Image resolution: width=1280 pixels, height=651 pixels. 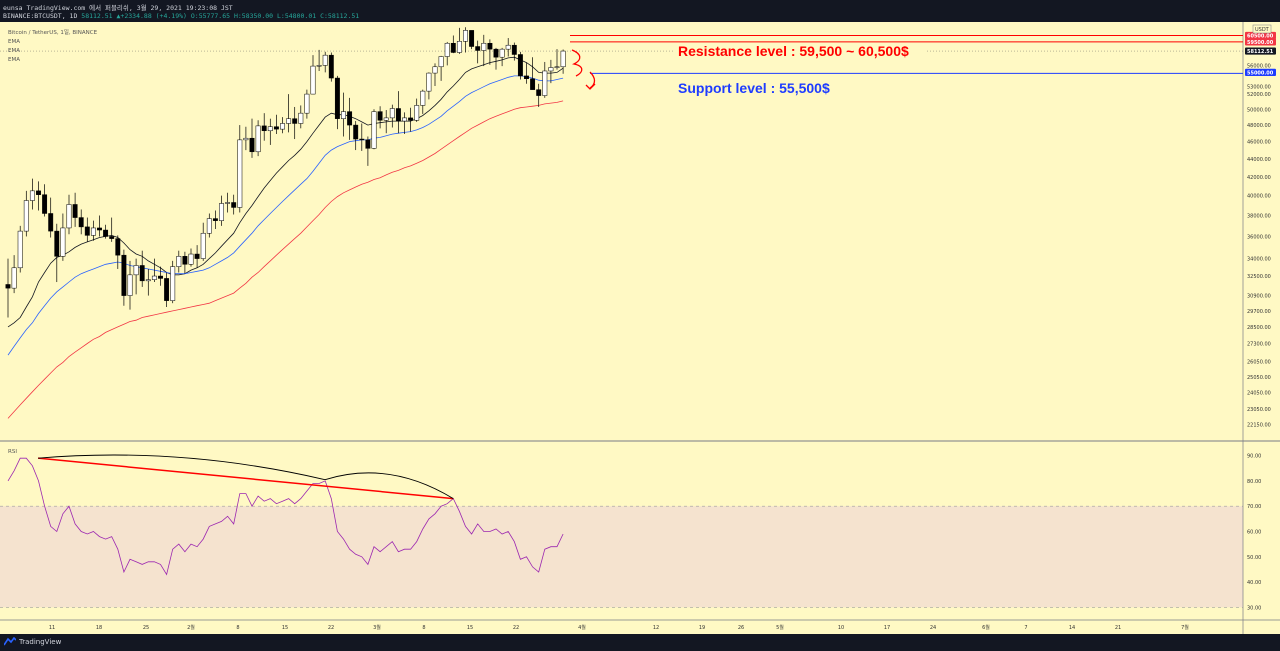 What do you see at coordinates (800, 52) in the screenshot?
I see `label-knockout` at bounding box center [800, 52].